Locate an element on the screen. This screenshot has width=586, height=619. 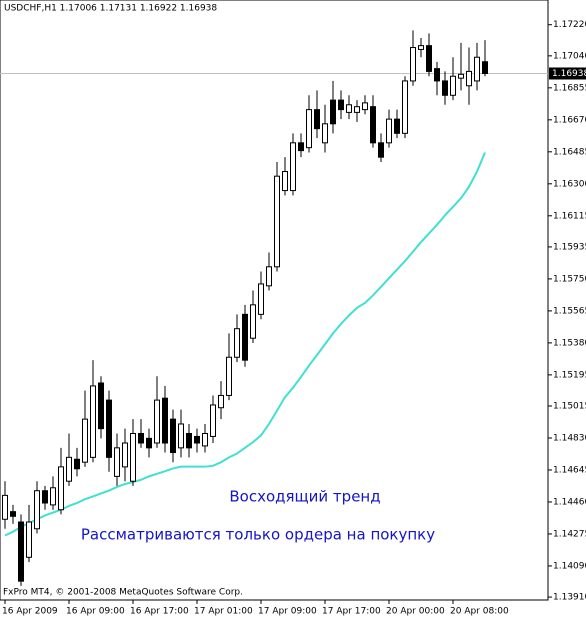
y-tick-label: 1.15750 is located at coordinates (569, 279).